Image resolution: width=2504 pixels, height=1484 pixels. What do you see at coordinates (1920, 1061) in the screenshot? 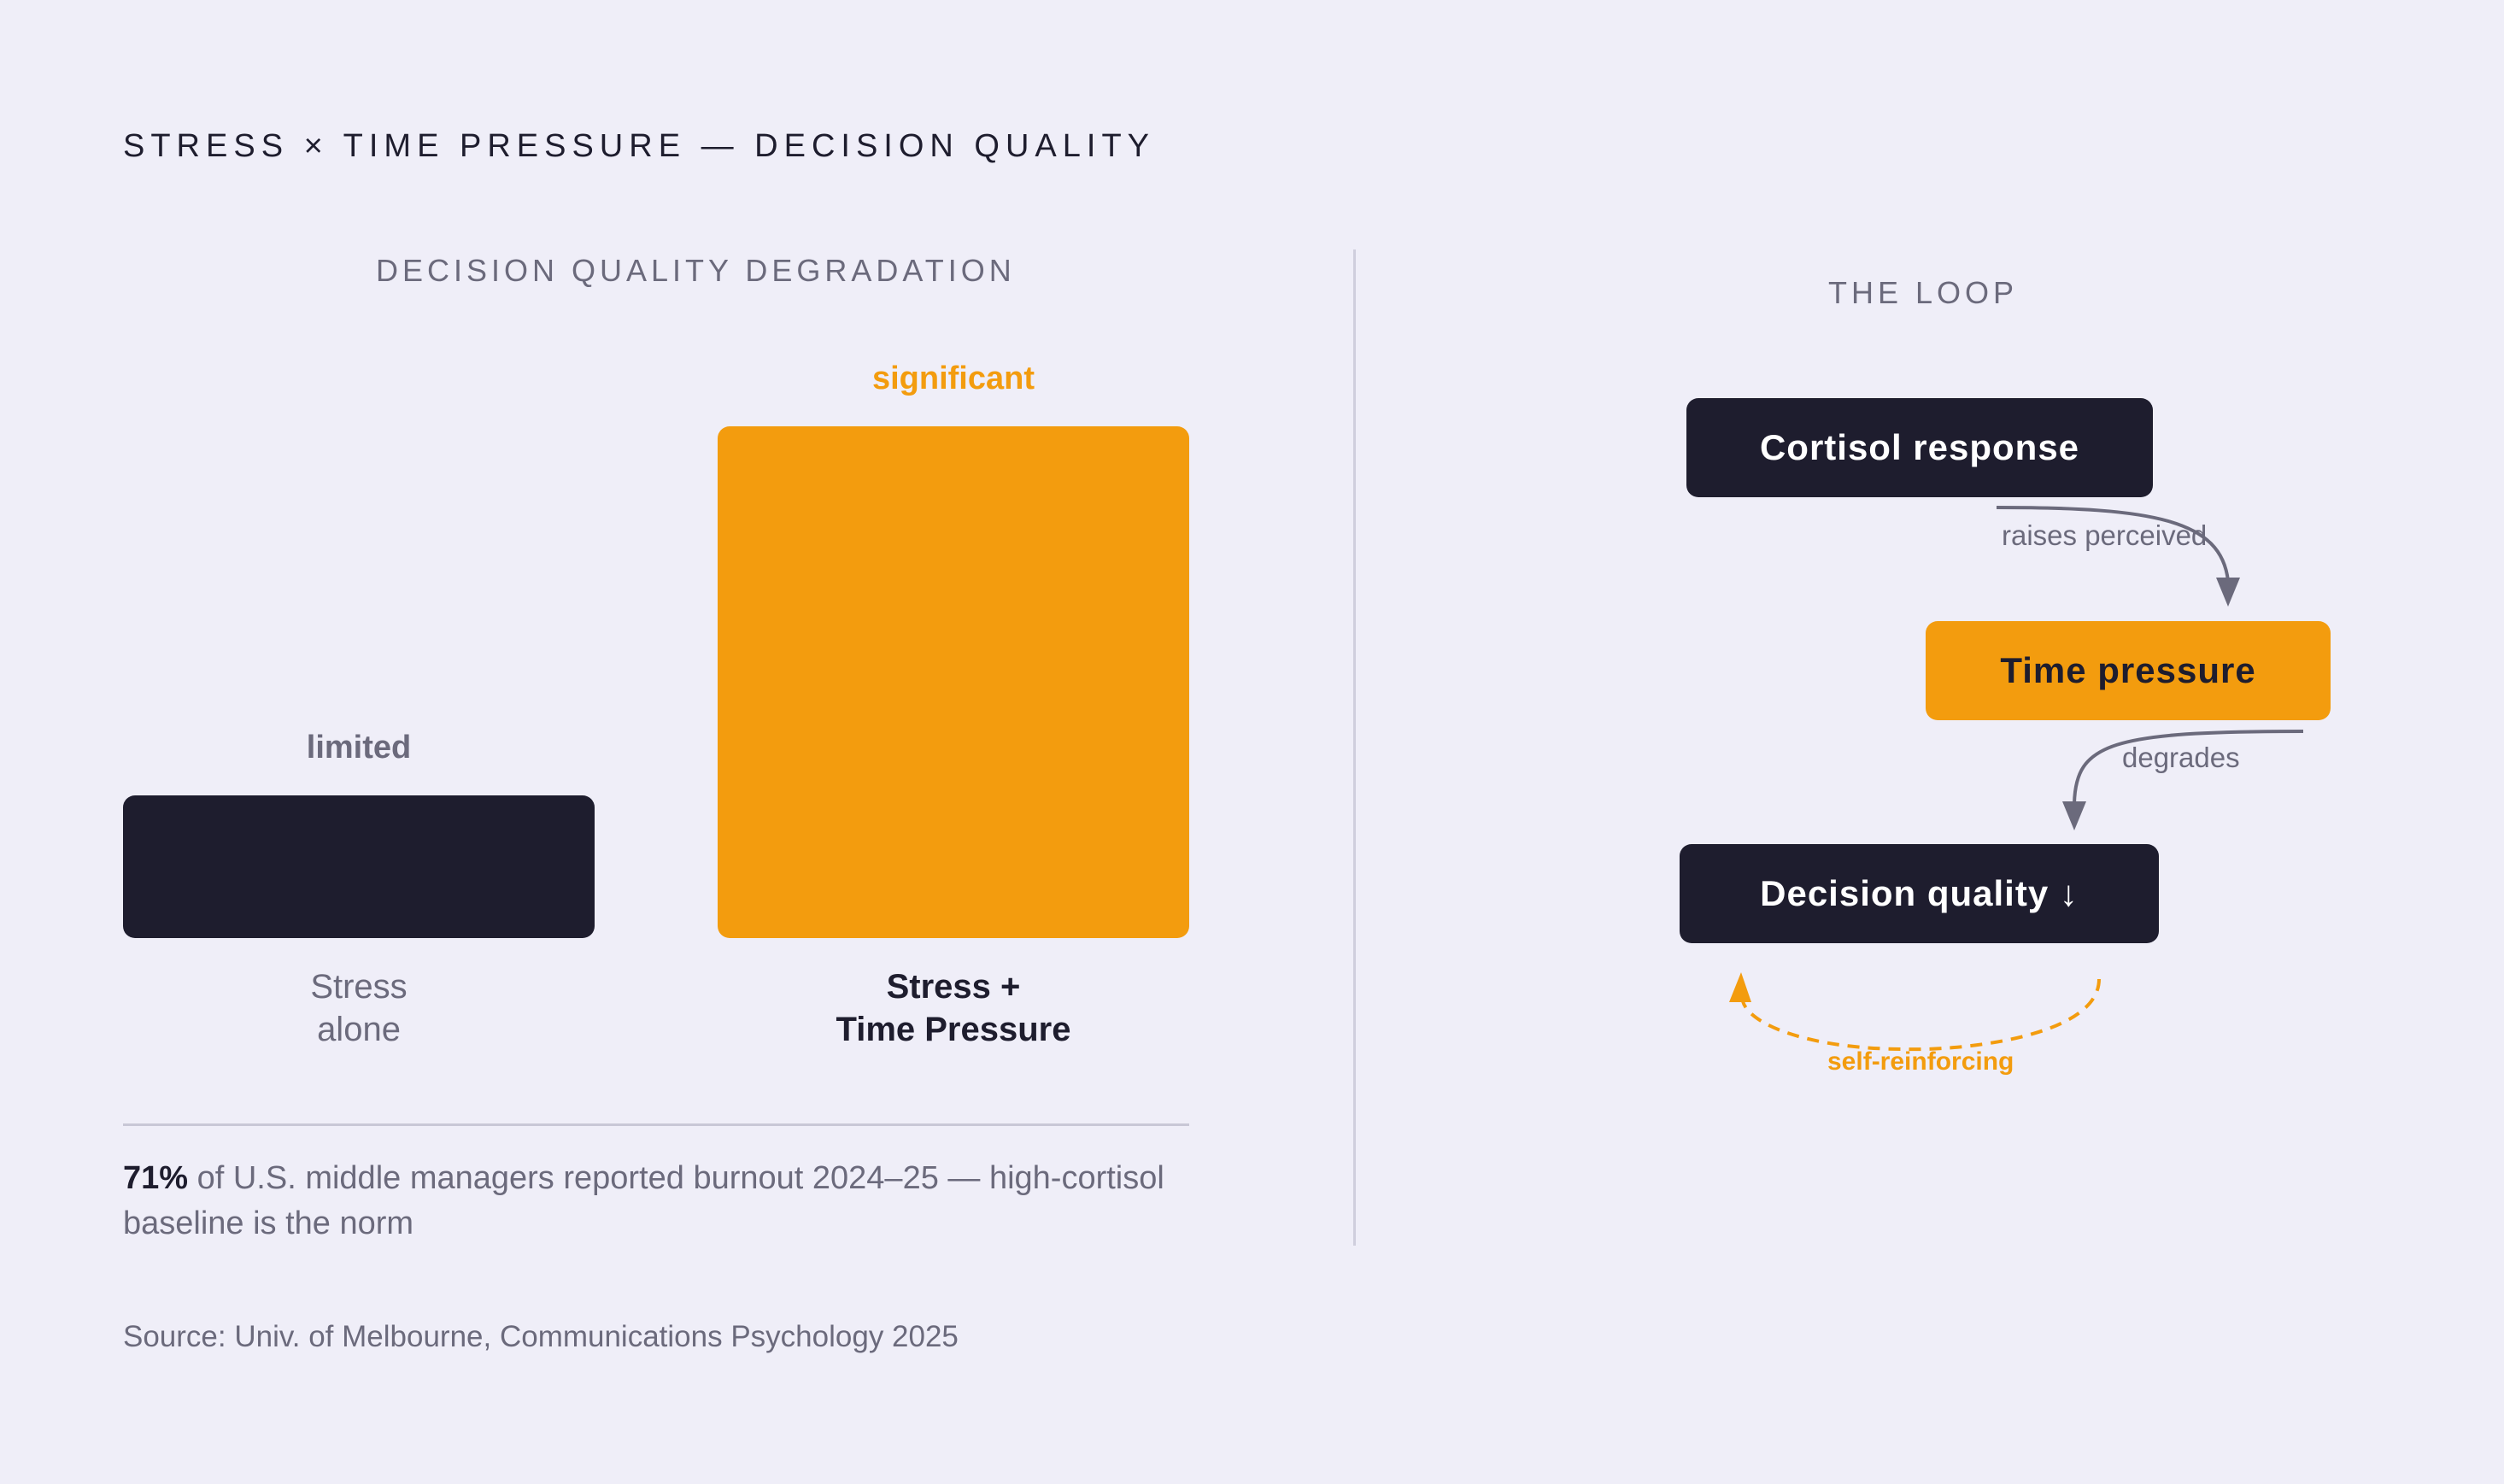
I see `edge-label-self-reinforcing: self-reinforcing` at bounding box center [1920, 1061].